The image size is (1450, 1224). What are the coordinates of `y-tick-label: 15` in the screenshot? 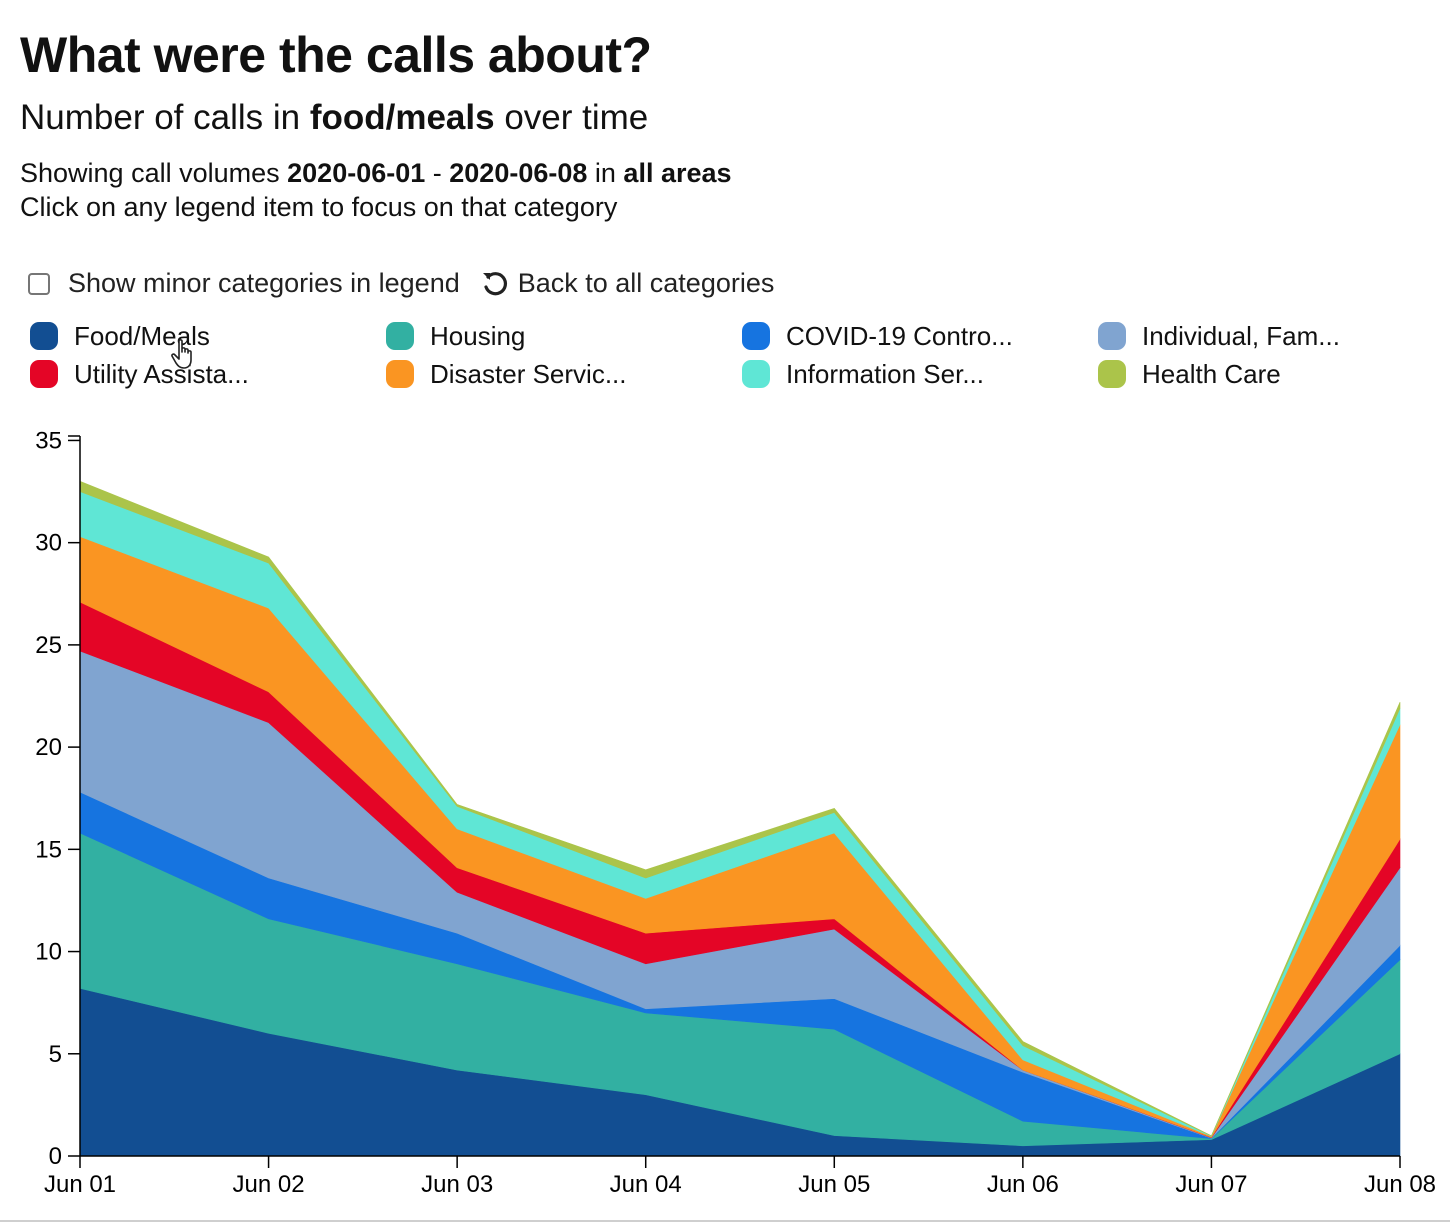 It's located at (48, 849).